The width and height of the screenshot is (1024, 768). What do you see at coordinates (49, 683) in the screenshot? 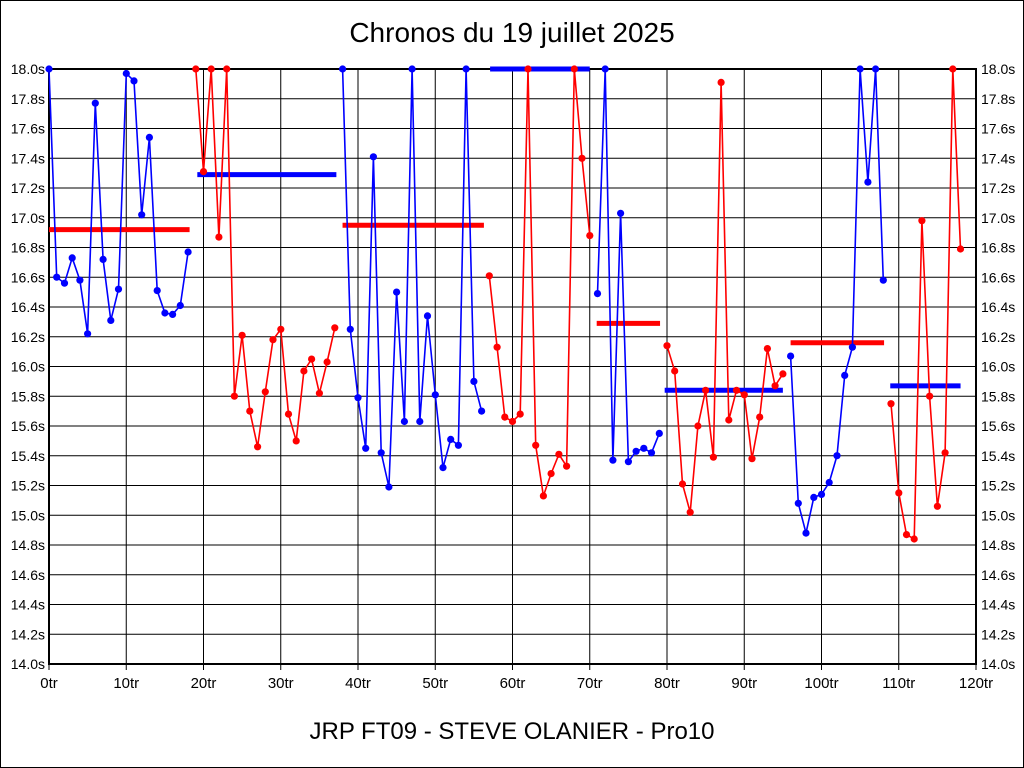
I see `svg-text: 0tr` at bounding box center [49, 683].